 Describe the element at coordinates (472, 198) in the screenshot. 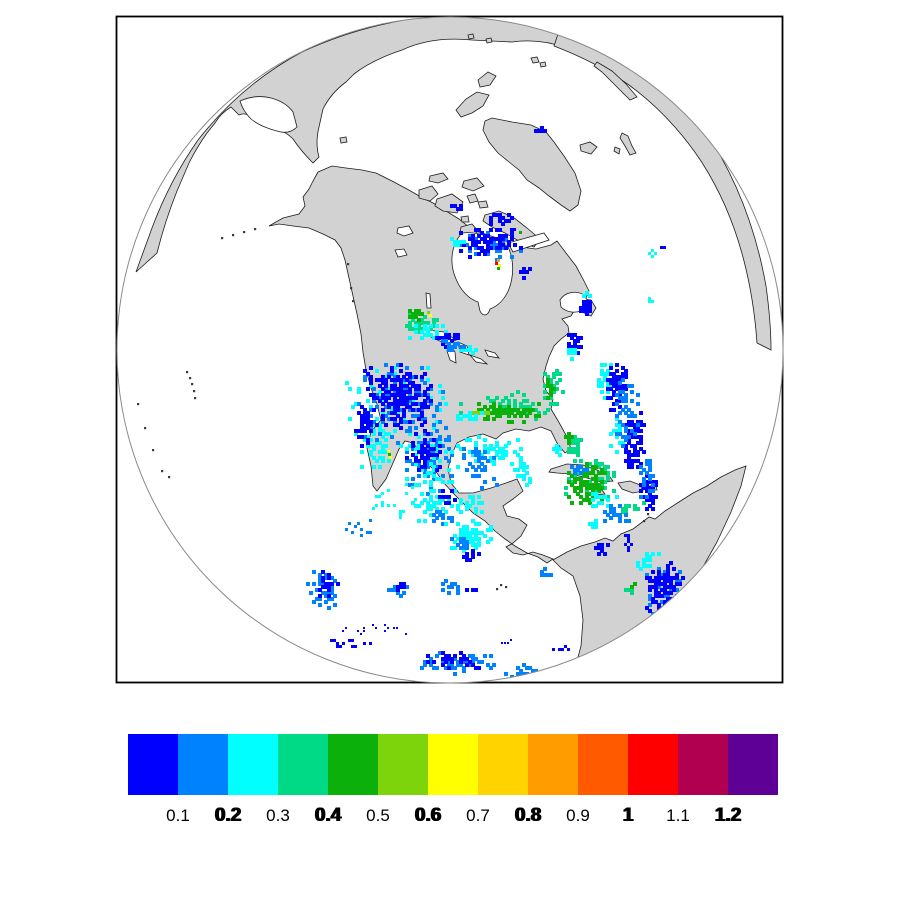

I see `land-prince-of-wales` at that location.